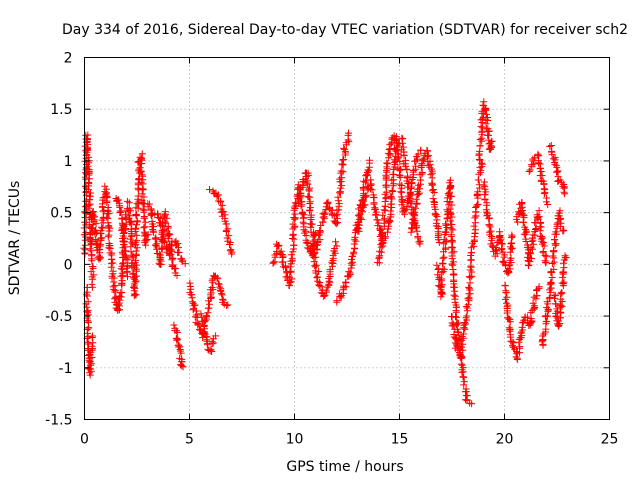  I want to click on x-tick-label: 0, so click(84, 440).